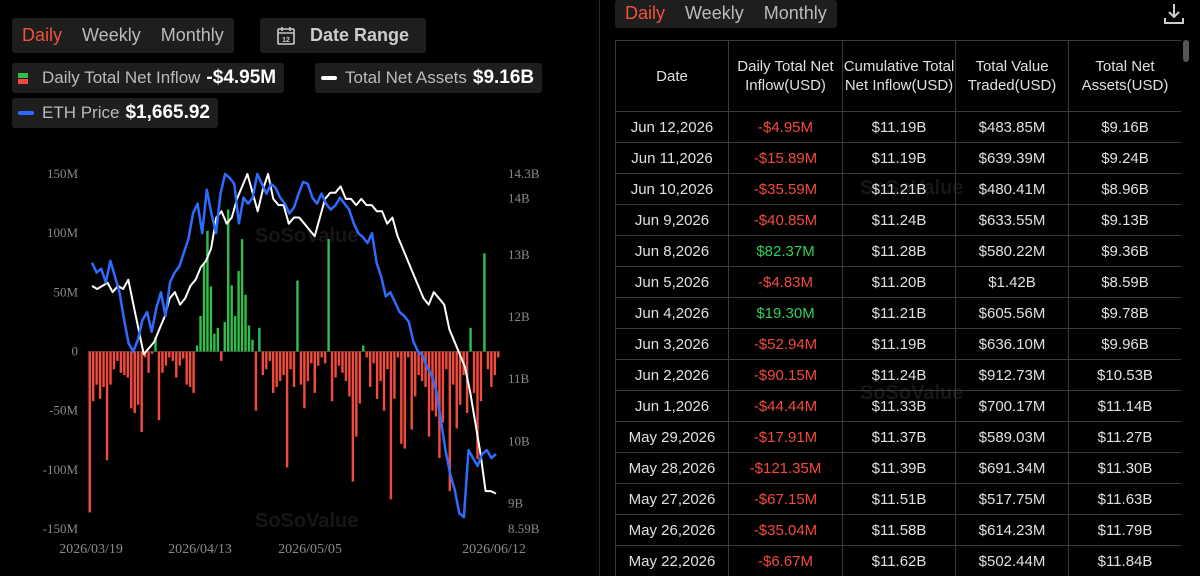 The width and height of the screenshot is (1200, 576). What do you see at coordinates (785, 468) in the screenshot?
I see `table-cell: -$121.35M` at bounding box center [785, 468].